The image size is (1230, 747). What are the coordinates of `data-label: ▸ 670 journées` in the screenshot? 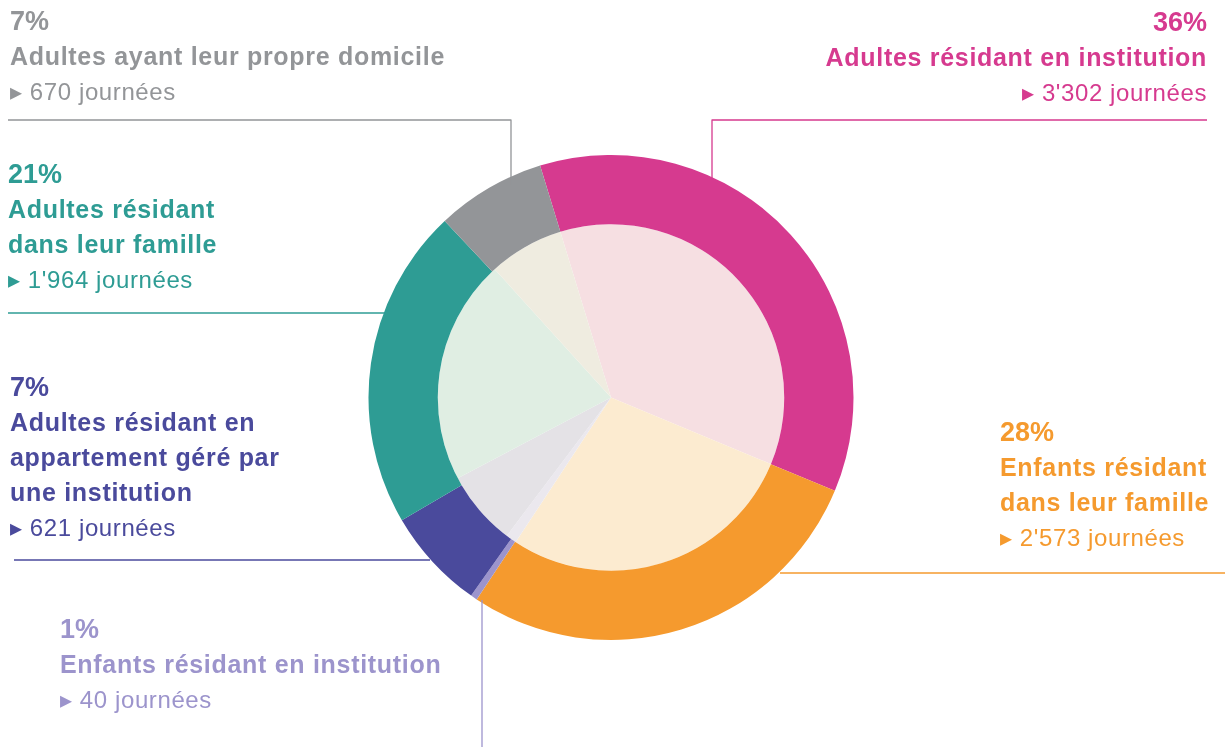 It's located at (93, 92).